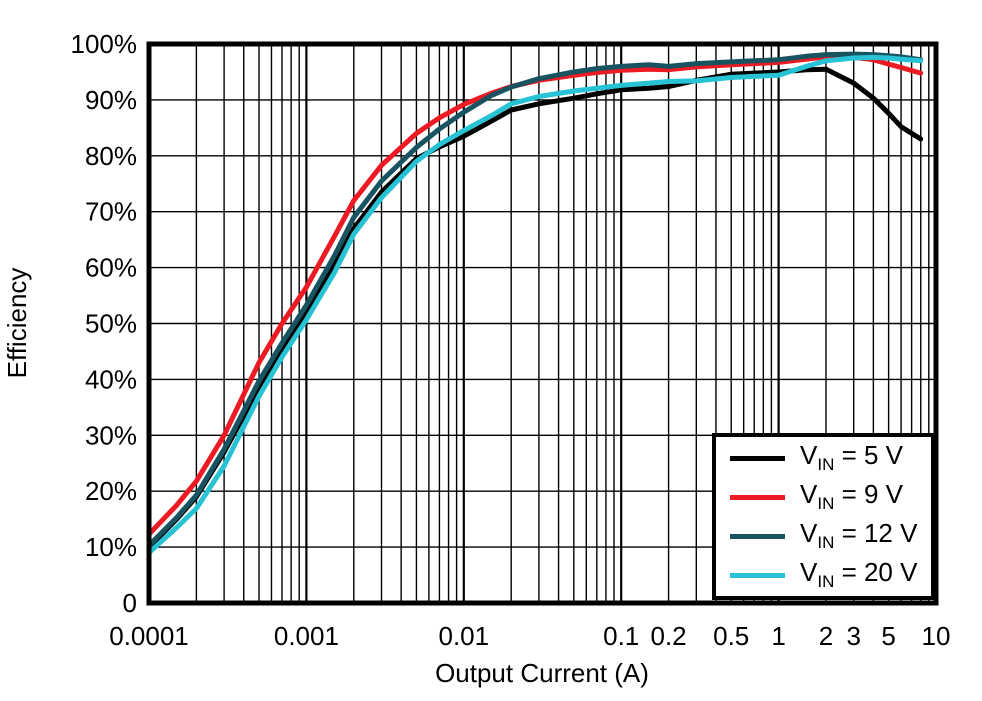 The width and height of the screenshot is (982, 701). I want to click on x-tick-label-5: 5, so click(888, 636).